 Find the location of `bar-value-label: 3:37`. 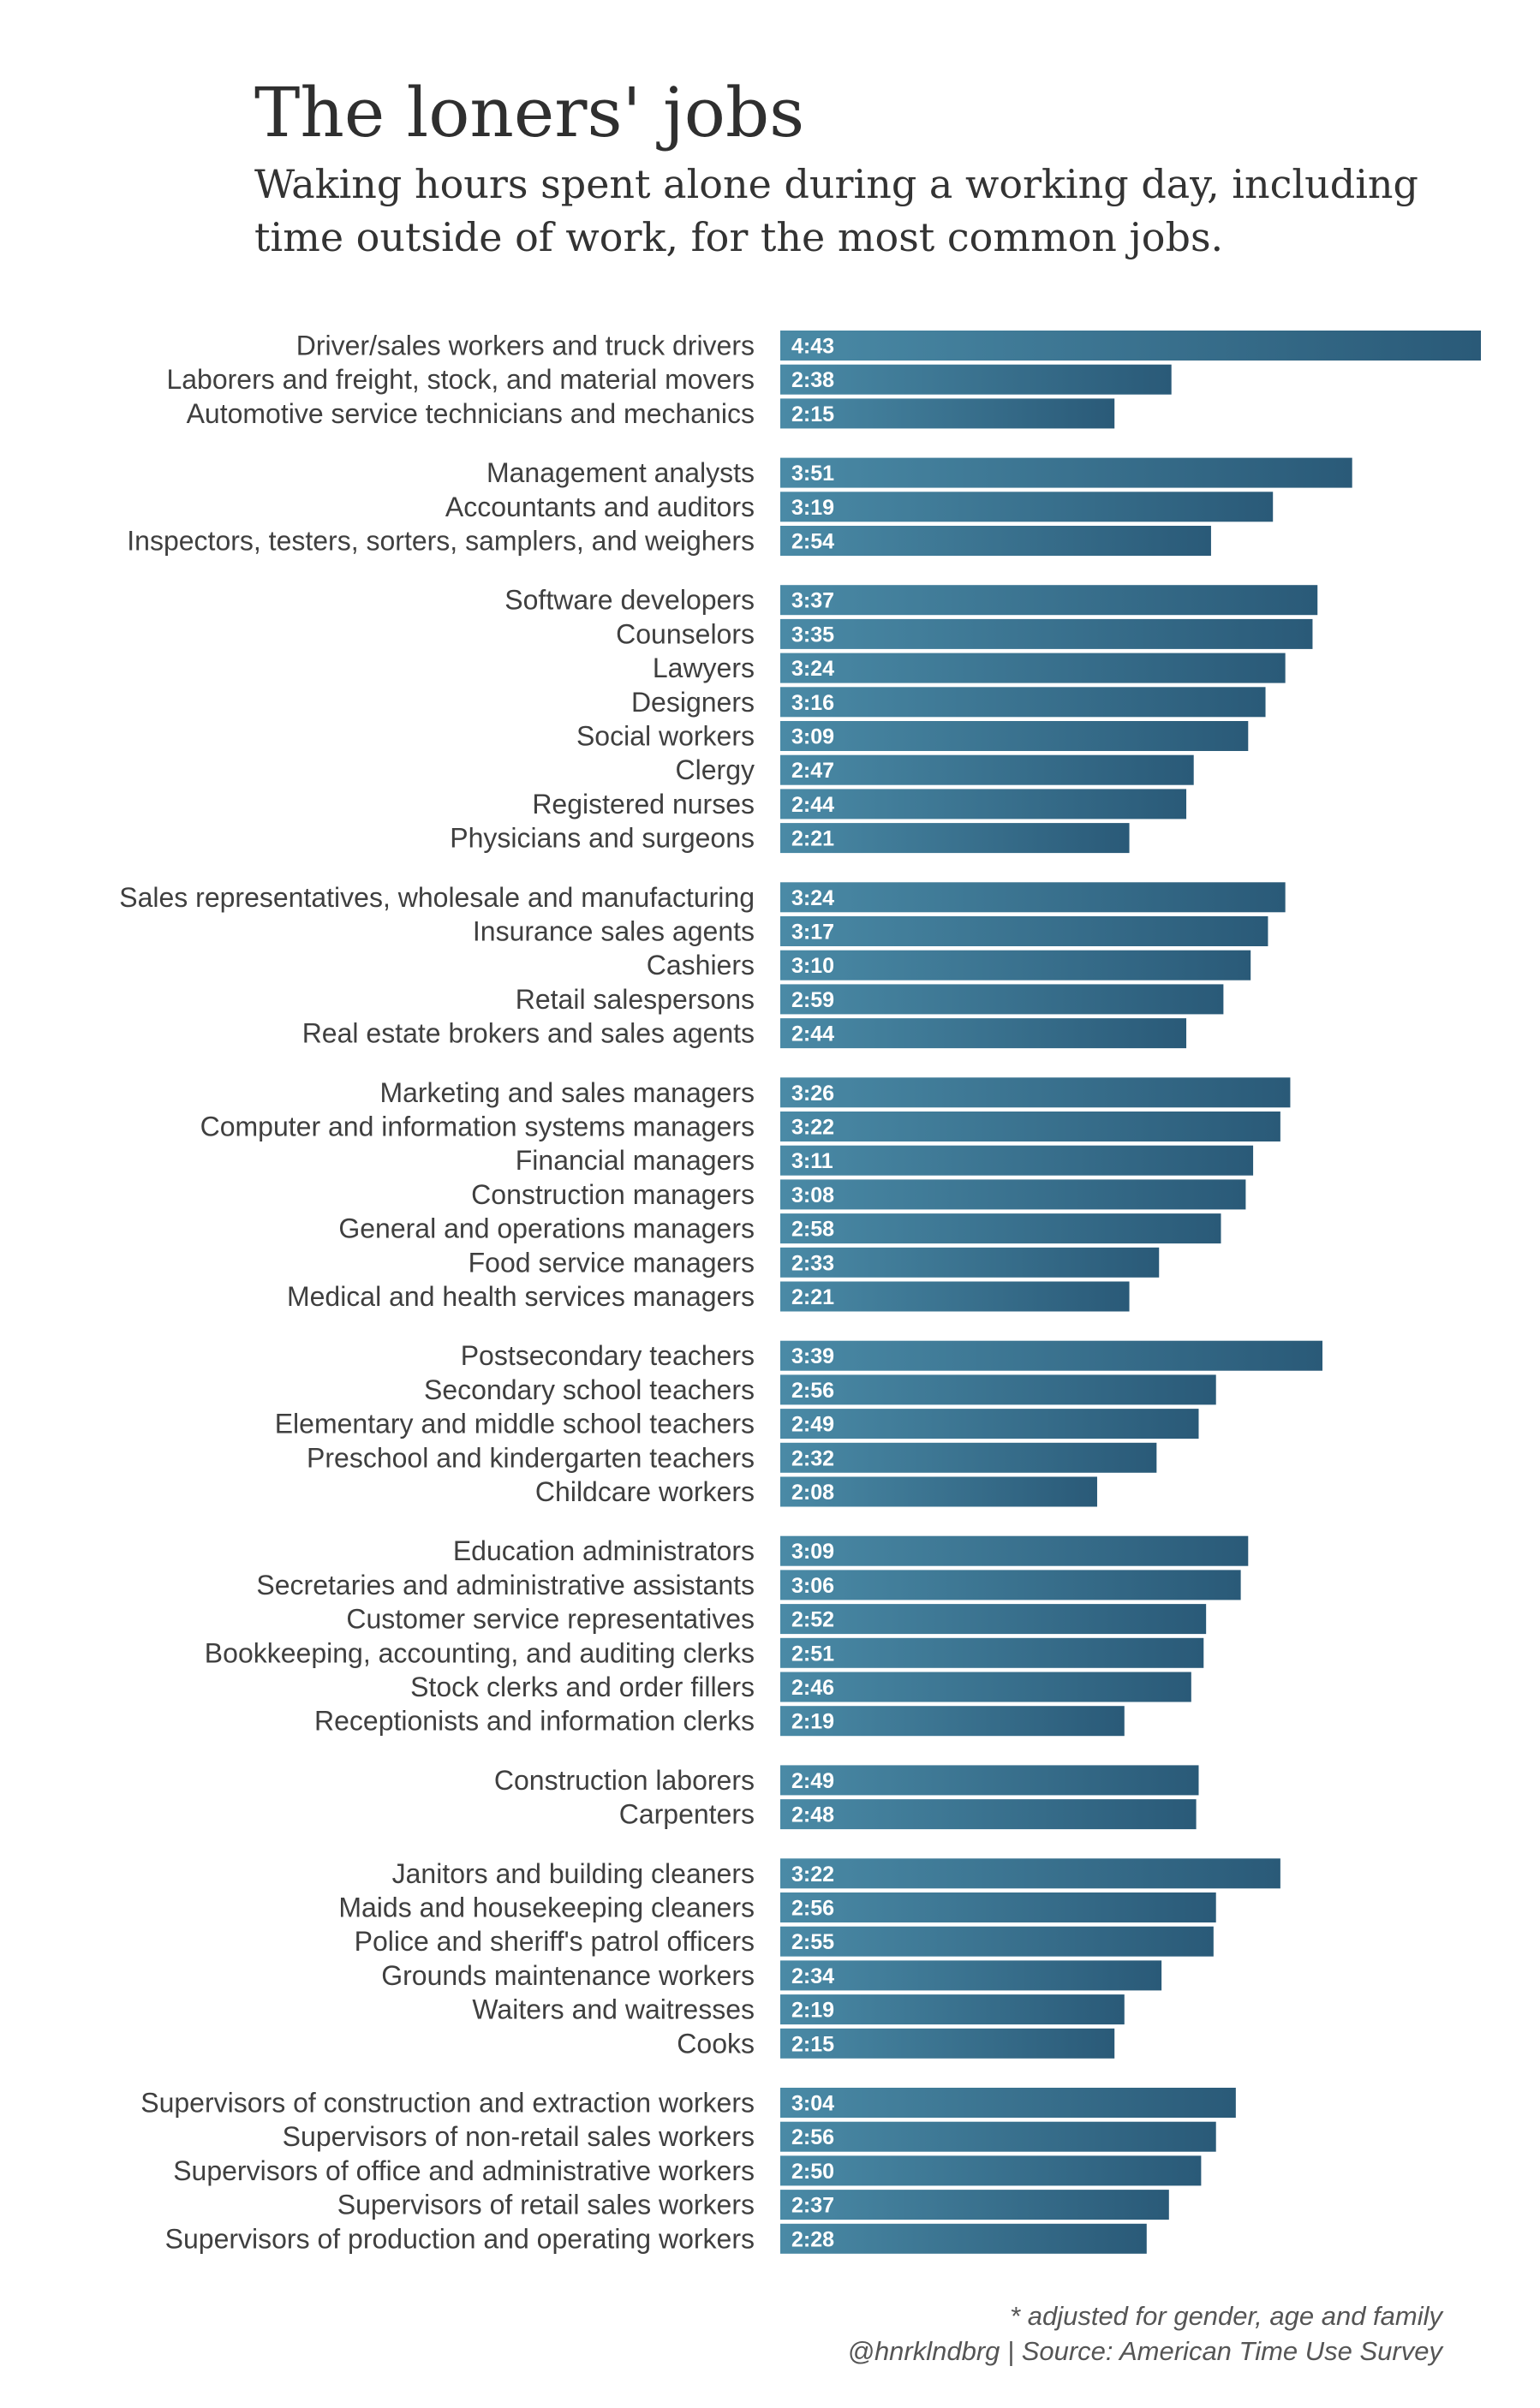

bar-value-label: 3:37 is located at coordinates (812, 601).